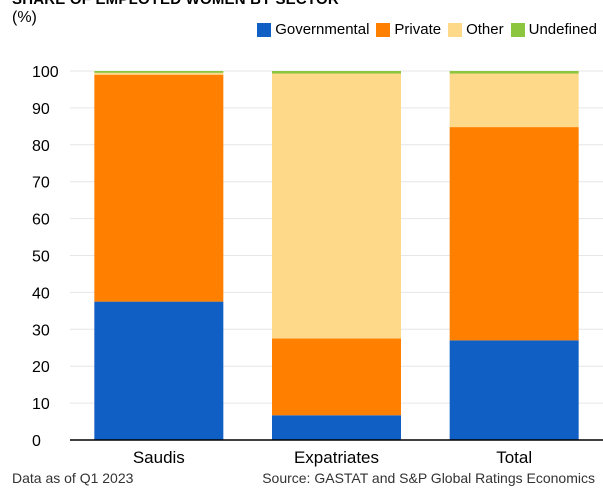 Image resolution: width=603 pixels, height=492 pixels. What do you see at coordinates (514, 234) in the screenshot?
I see `bar-total-private` at bounding box center [514, 234].